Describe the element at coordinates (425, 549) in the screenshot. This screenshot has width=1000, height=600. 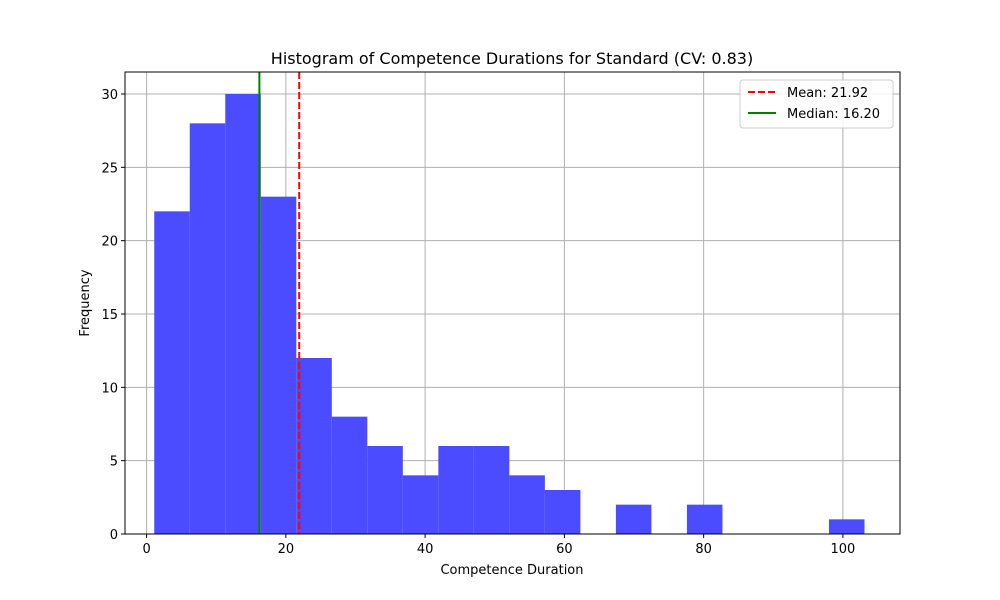
I see `x-tick-label: 40` at that location.